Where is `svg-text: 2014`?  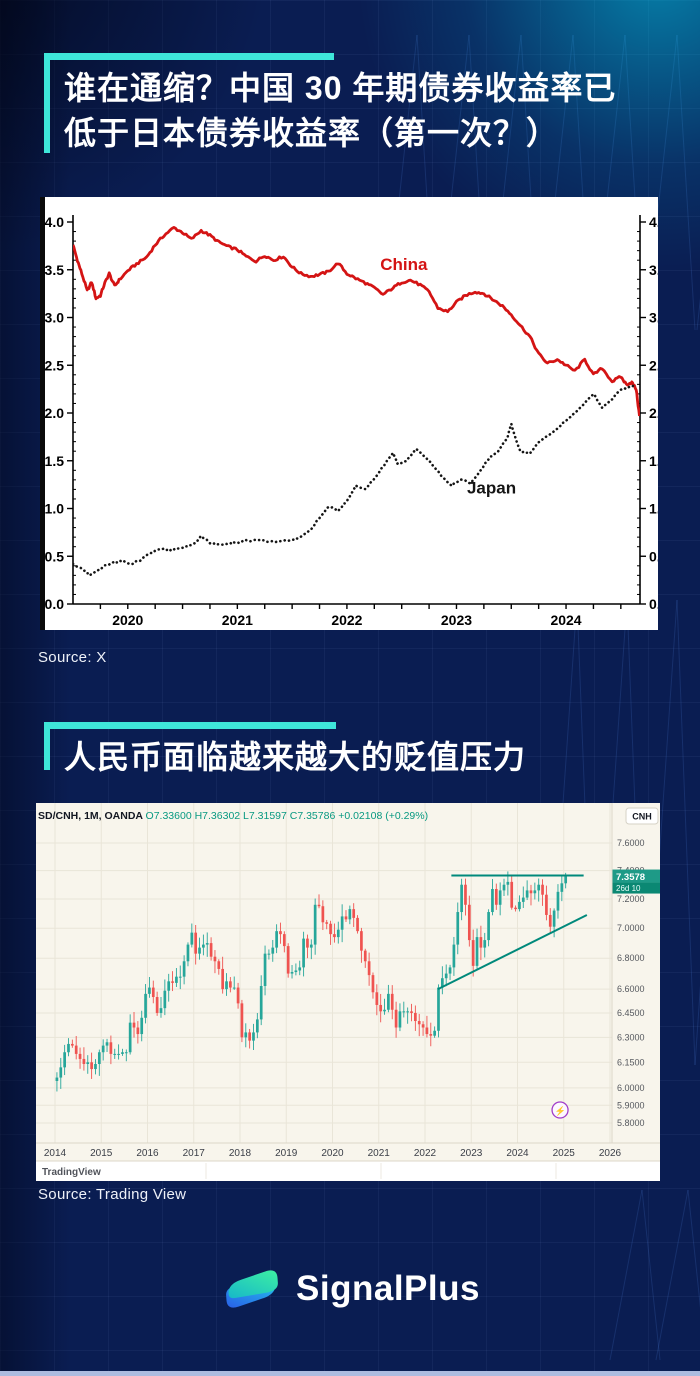
svg-text: 2014 is located at coordinates (55, 1153).